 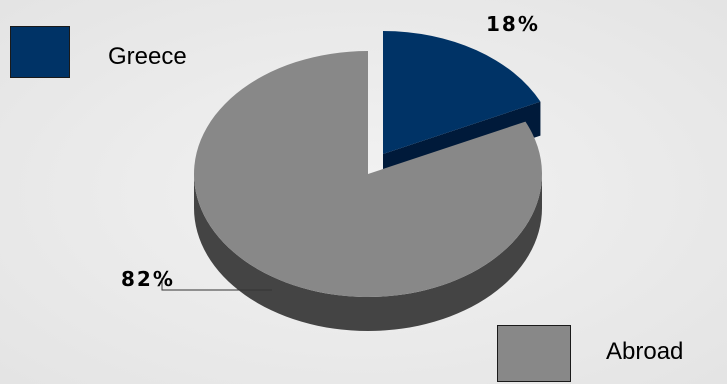 What do you see at coordinates (513, 24) in the screenshot?
I see `data-label-greece: 18%` at bounding box center [513, 24].